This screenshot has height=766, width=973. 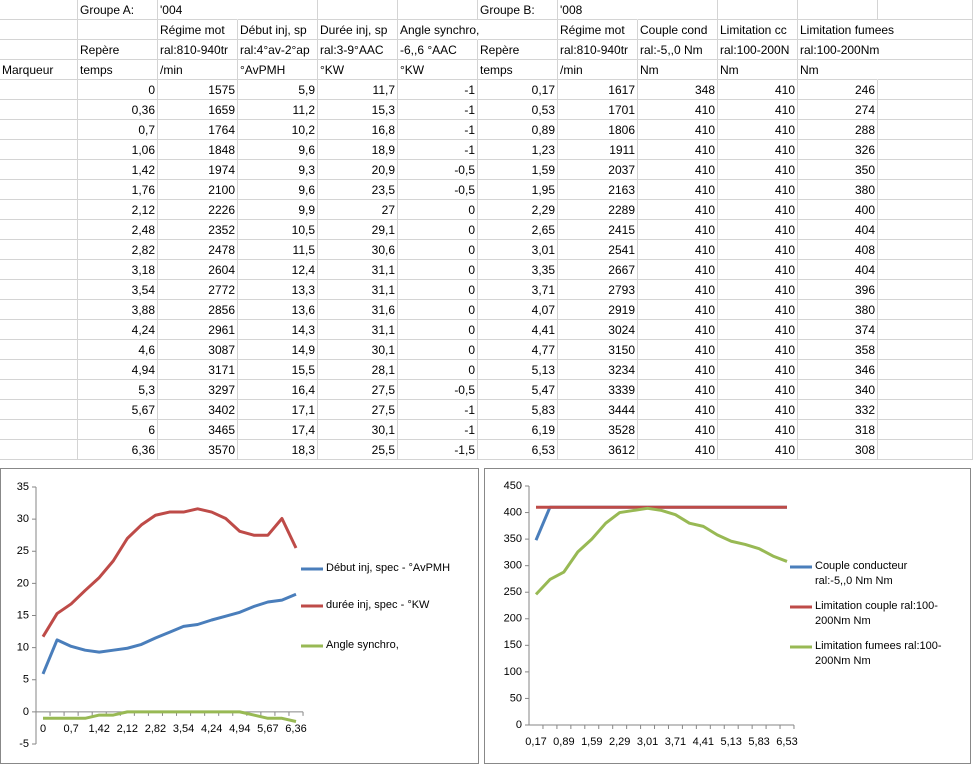 I want to click on cell: 4,6, so click(x=118, y=350).